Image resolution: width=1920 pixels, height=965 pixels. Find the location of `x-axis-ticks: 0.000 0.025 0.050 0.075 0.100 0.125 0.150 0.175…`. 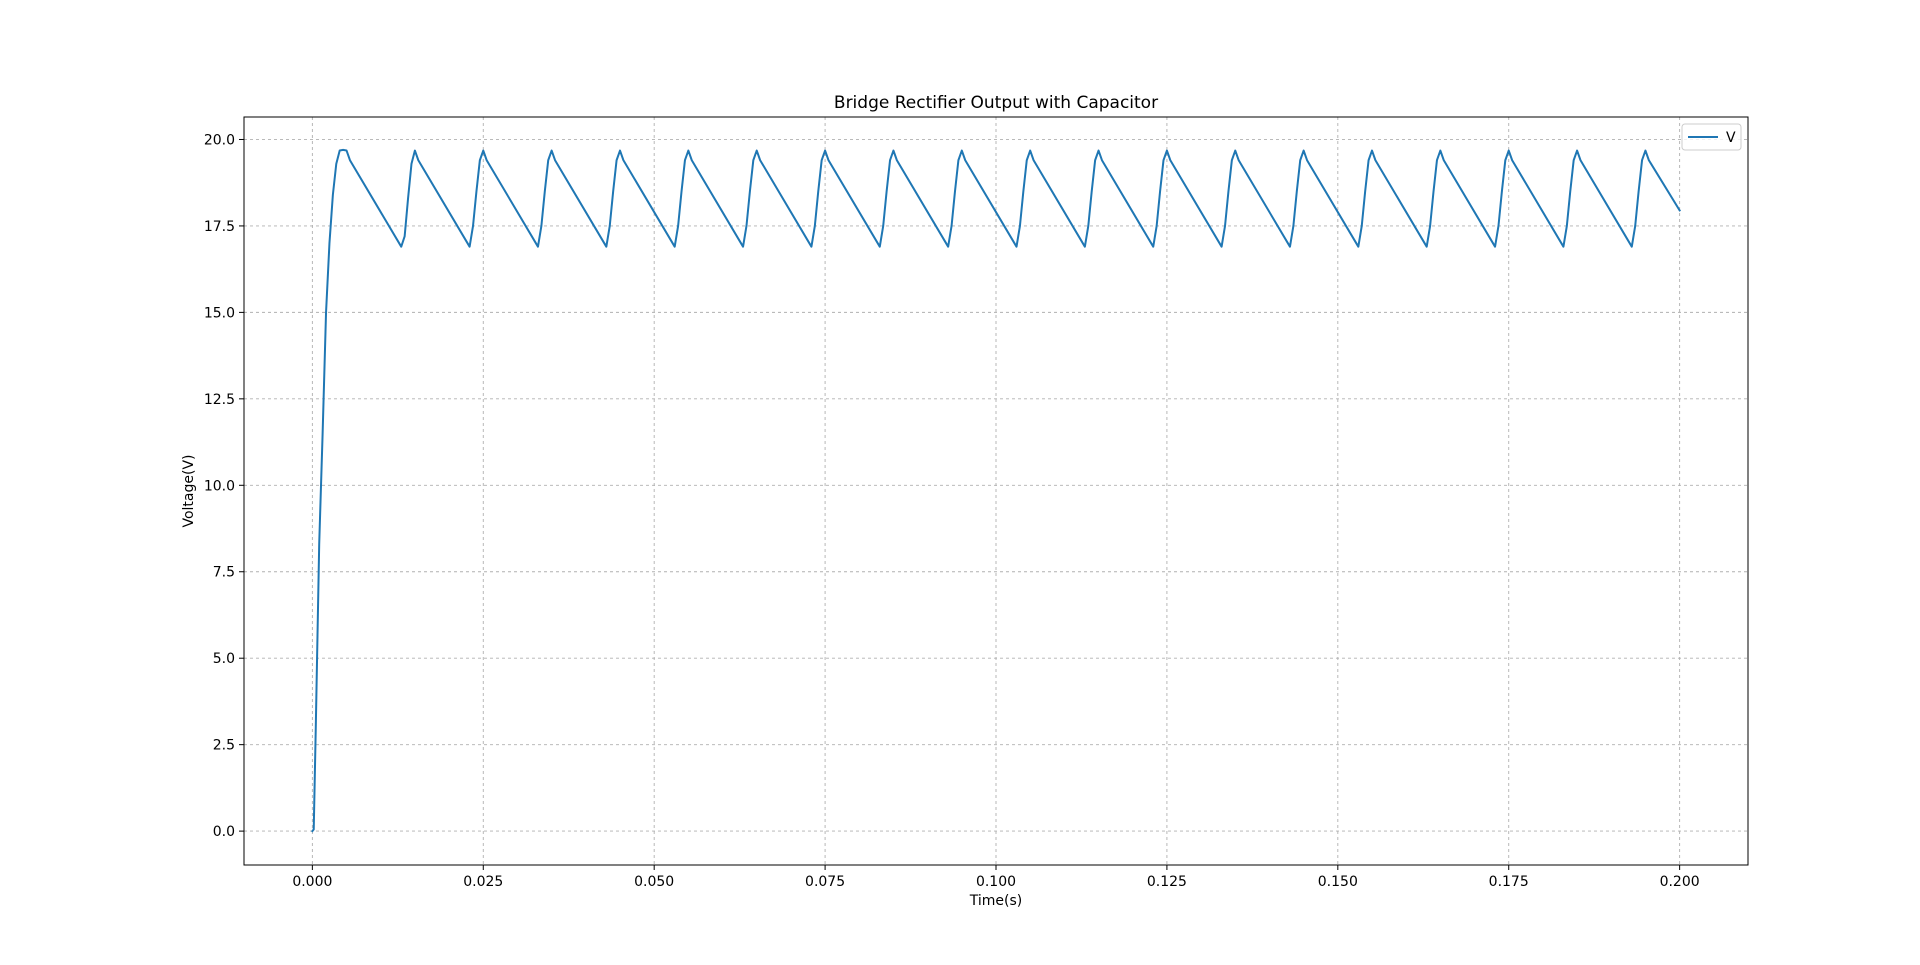

x-axis-ticks: 0.000 0.025 0.050 0.075 0.100 0.125 0.150 0.175… is located at coordinates (996, 877).